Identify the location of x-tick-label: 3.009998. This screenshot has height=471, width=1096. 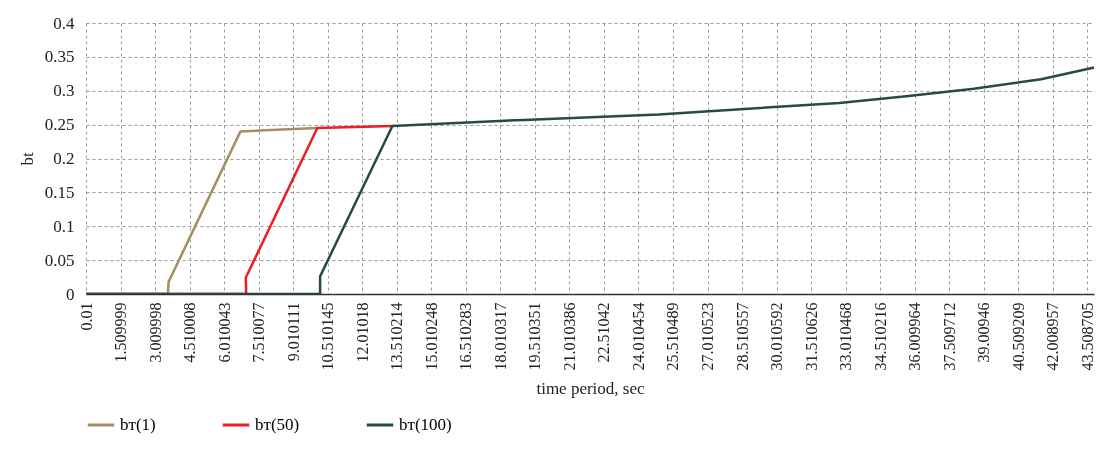
(155, 332).